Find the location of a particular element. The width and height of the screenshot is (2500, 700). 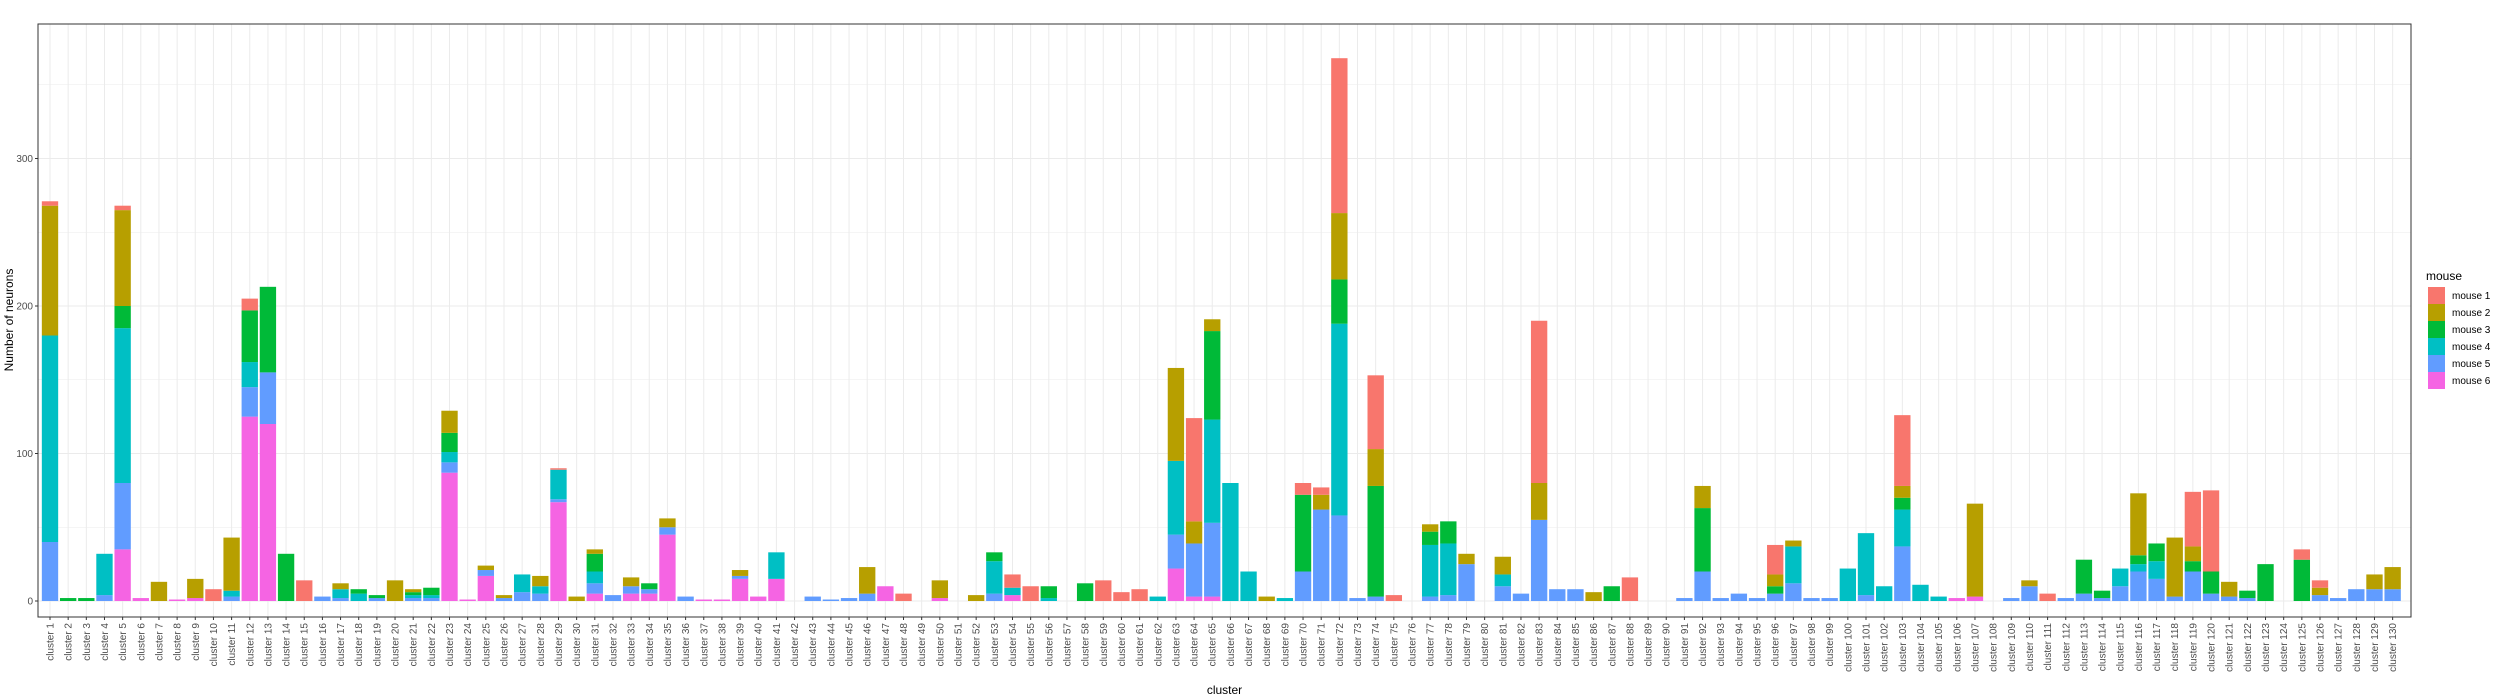

x-tick-label: cluster 4 is located at coordinates (105, 642).